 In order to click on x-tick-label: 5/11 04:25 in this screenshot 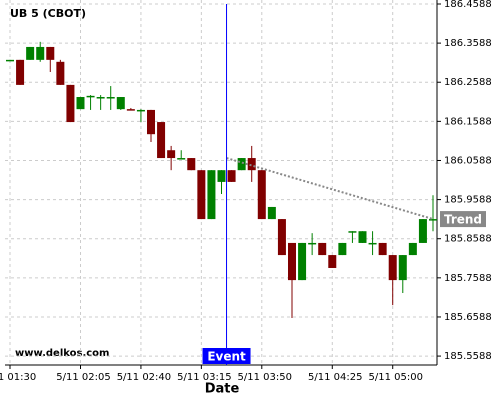, I will do `click(335, 377)`.